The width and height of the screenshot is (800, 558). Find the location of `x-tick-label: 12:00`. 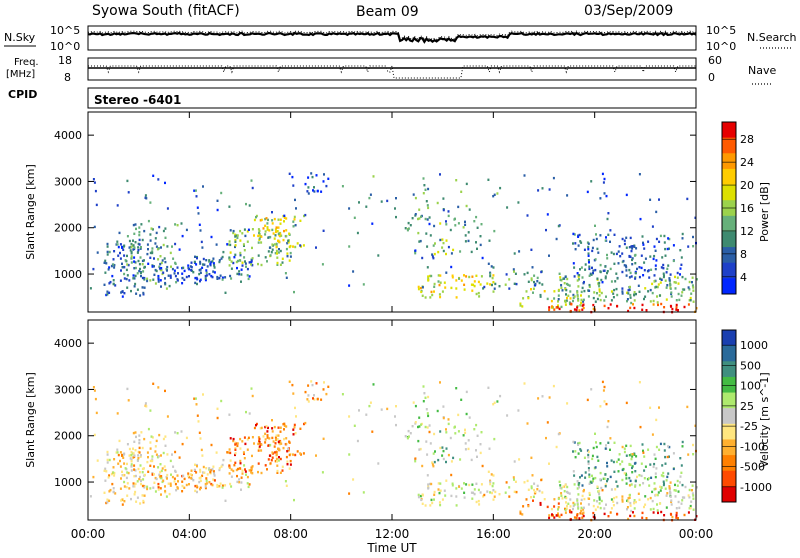

x-tick-label: 12:00 is located at coordinates (392, 534).